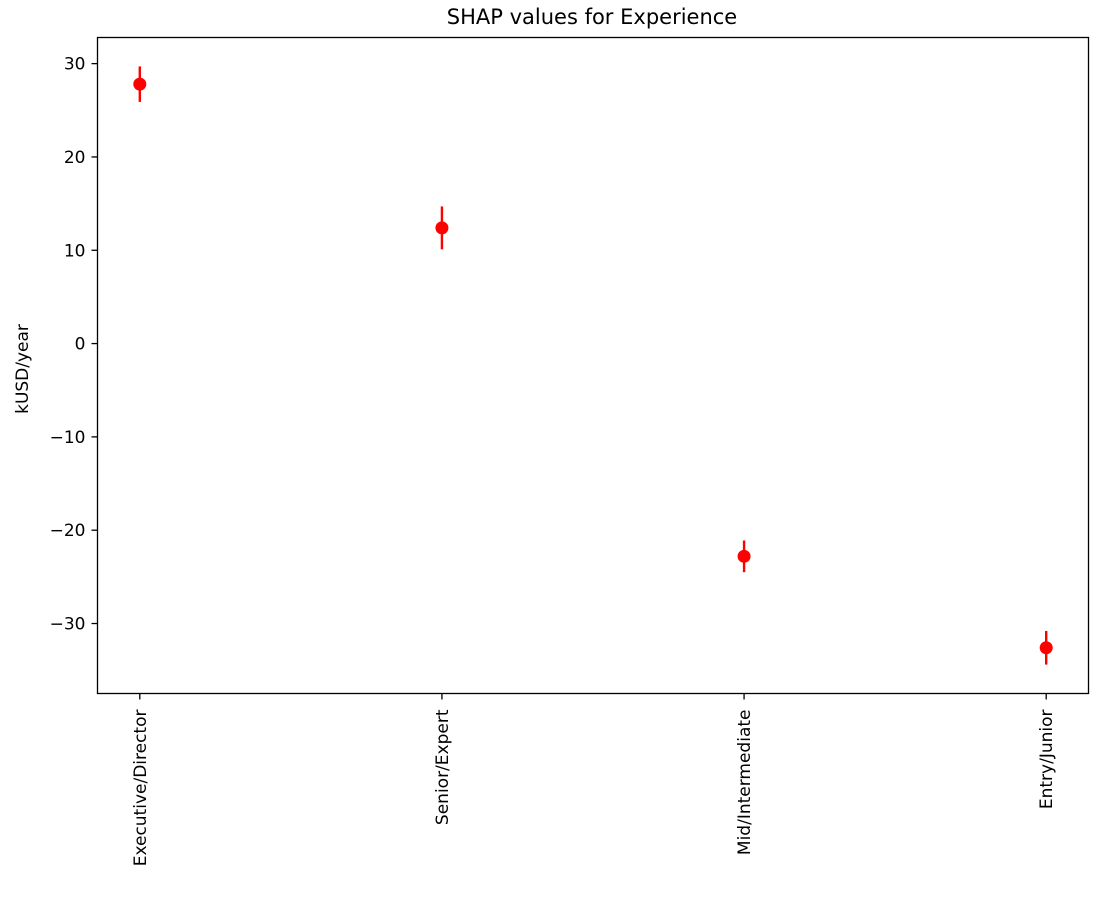 The image size is (1120, 912). I want to click on y-tick-label: −20, so click(68, 531).